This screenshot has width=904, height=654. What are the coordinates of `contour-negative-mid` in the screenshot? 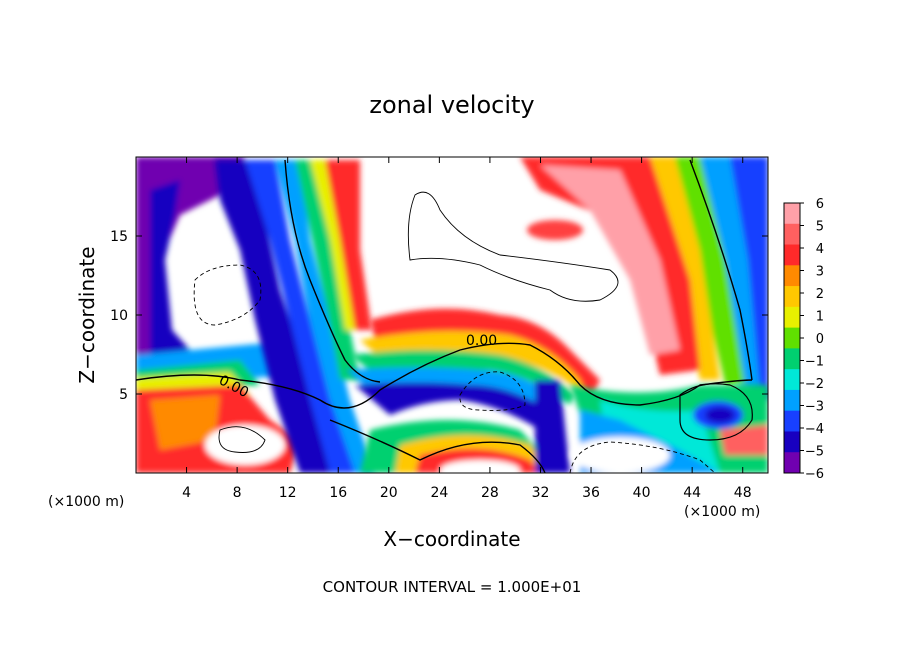 It's located at (492, 391).